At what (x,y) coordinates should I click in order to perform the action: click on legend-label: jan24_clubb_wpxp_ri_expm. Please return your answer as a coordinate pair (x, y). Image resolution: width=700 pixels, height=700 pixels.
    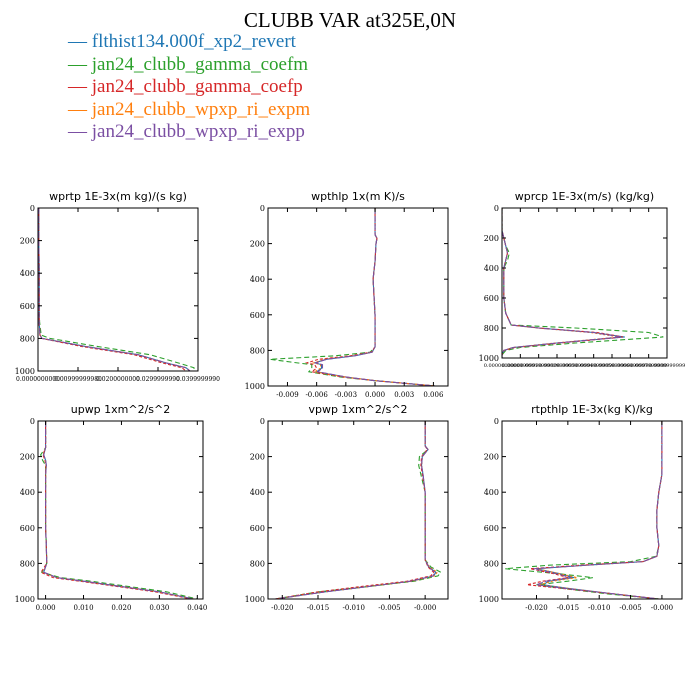
    Looking at the image, I should click on (201, 109).